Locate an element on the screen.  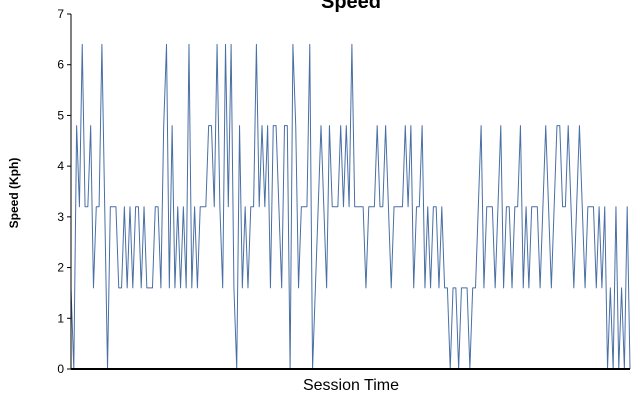
x-axis-title: Session Time is located at coordinates (351, 385).